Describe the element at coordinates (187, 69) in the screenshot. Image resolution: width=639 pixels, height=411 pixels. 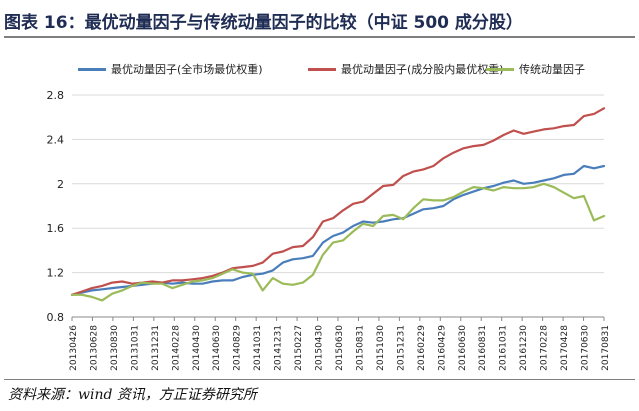
I see `legend-label-series-1: 最优动量因子(全市场最优权重)` at that location.